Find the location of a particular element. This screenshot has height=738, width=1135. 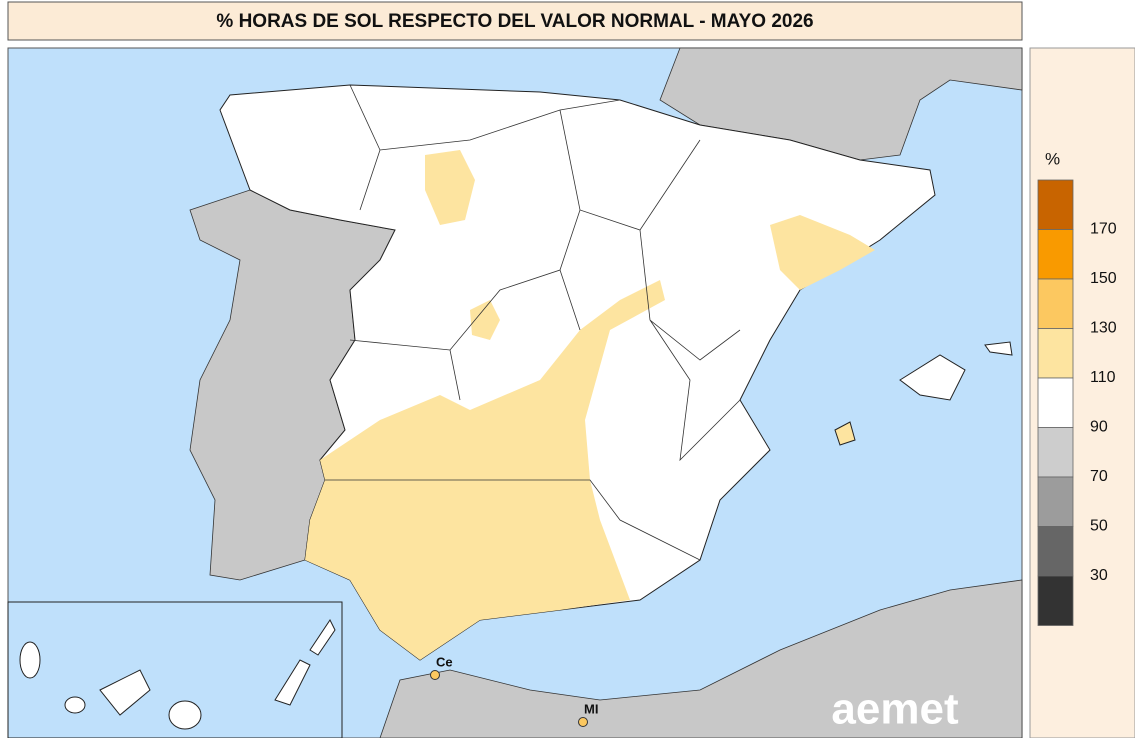

logo: aemet is located at coordinates (895, 709).